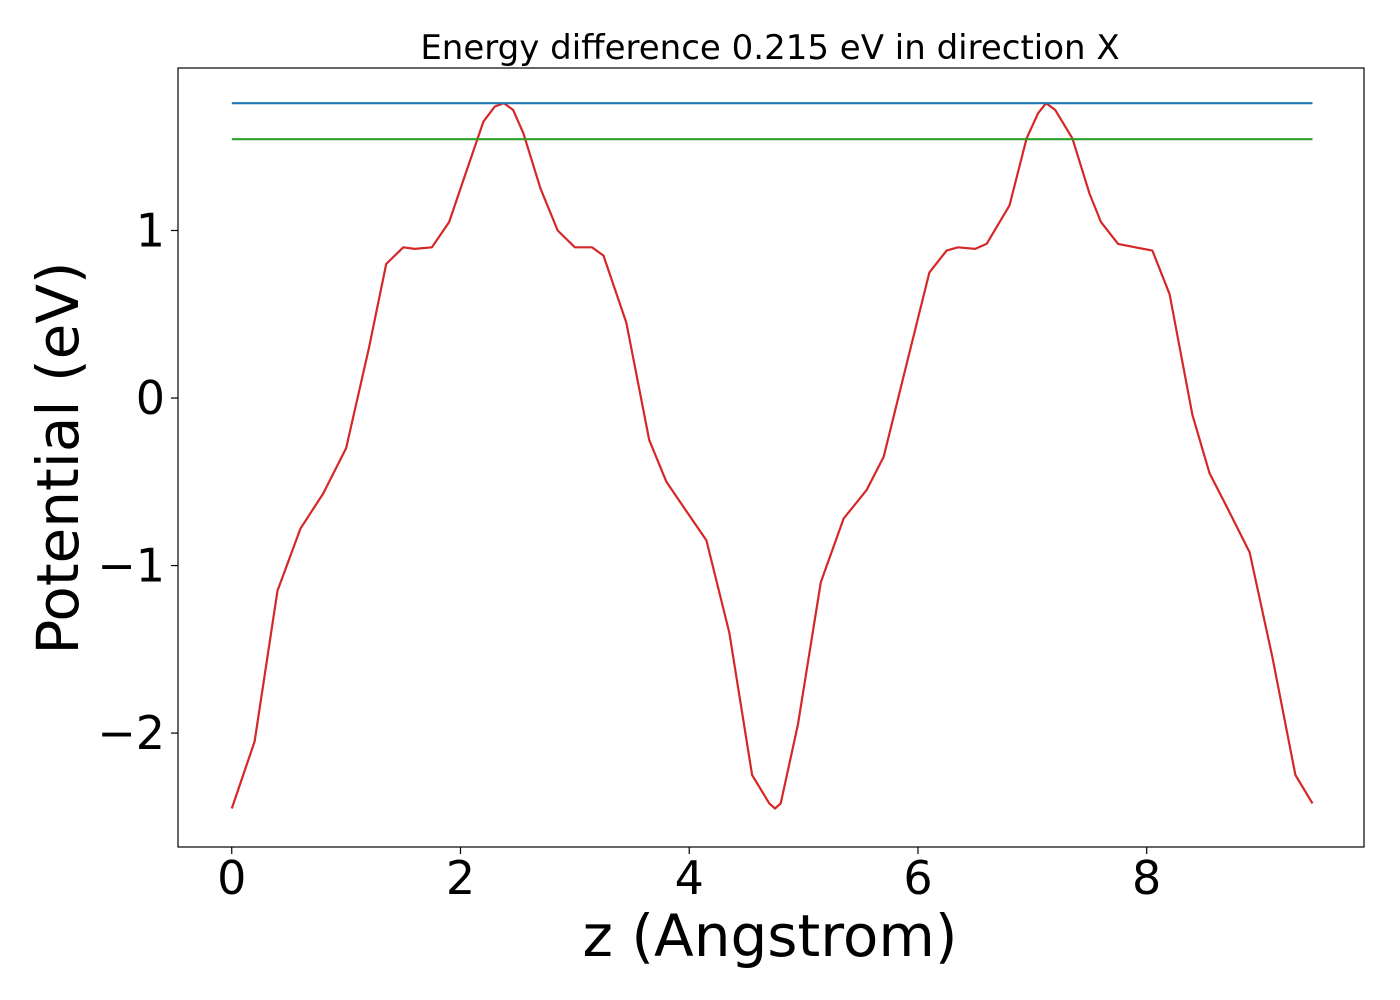  I want to click on x-tick-label: 2, so click(460, 878).